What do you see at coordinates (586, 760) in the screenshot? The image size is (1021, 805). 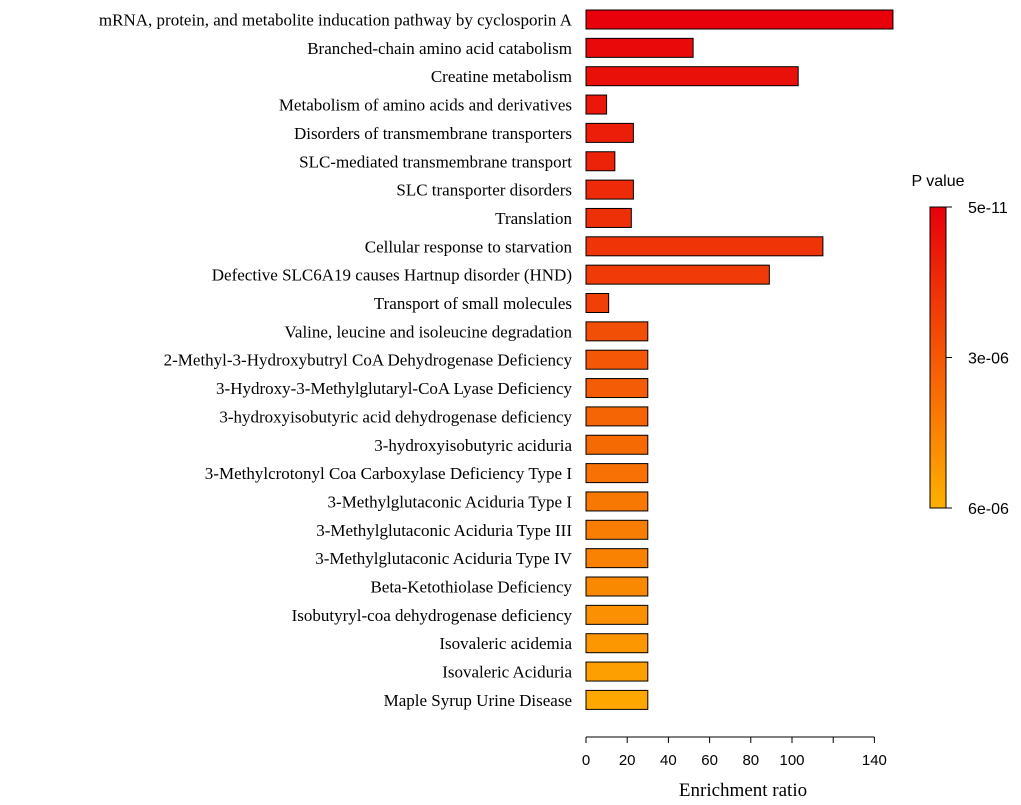 I see `x-tick-label: 0` at bounding box center [586, 760].